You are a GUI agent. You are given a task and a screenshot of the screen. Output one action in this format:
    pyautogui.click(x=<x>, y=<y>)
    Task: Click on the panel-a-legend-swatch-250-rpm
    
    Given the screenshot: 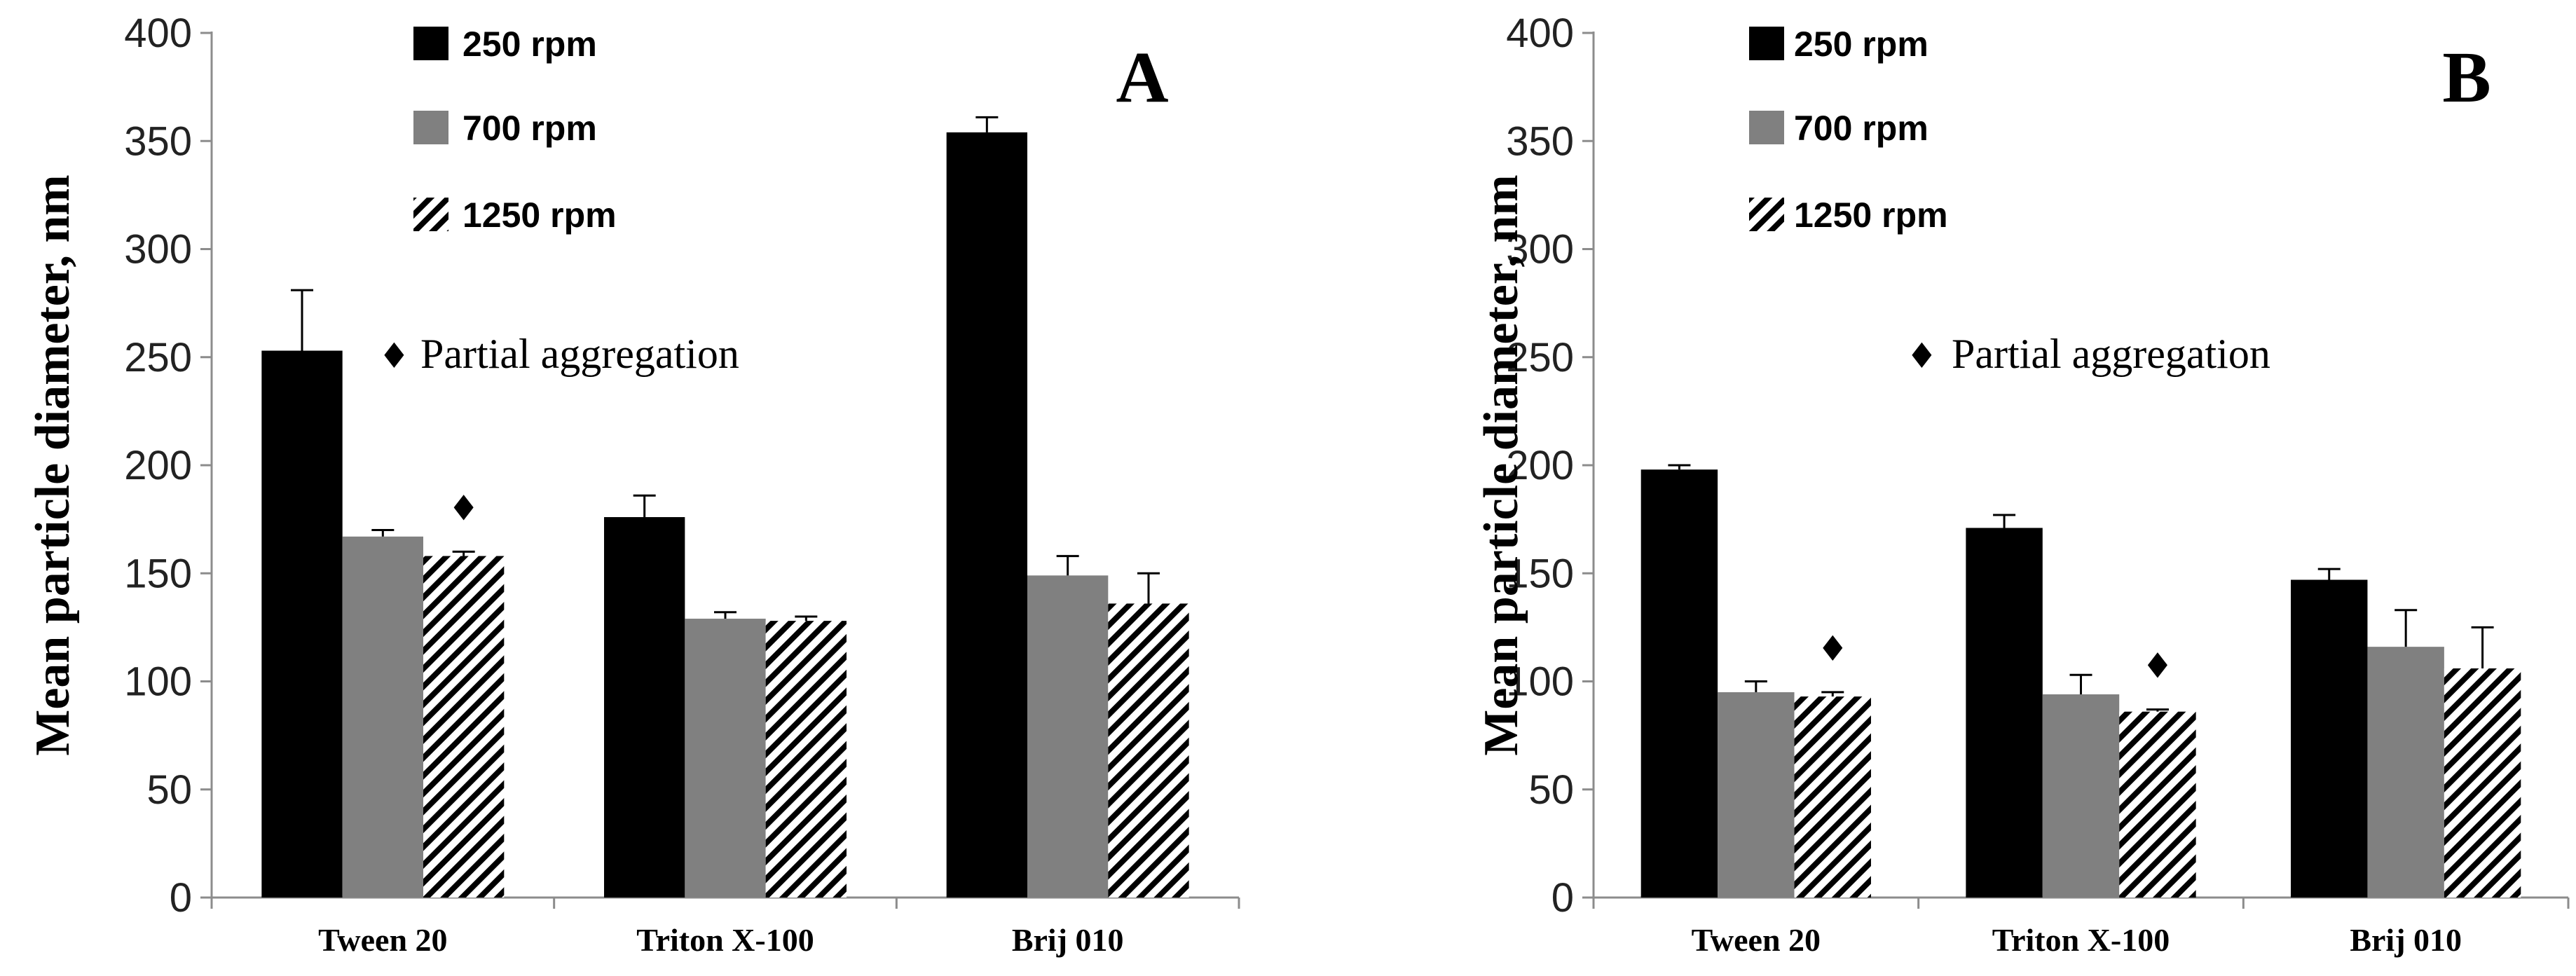 What is the action you would take?
    pyautogui.click(x=431, y=43)
    